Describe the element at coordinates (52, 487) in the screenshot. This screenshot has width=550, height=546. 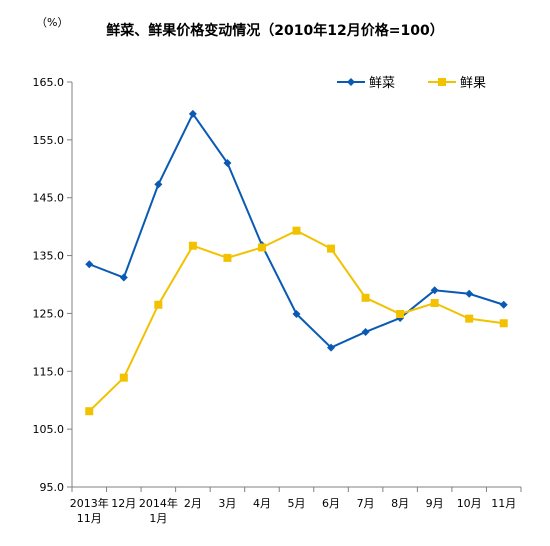
I see `y-tick-label: 95.0` at that location.